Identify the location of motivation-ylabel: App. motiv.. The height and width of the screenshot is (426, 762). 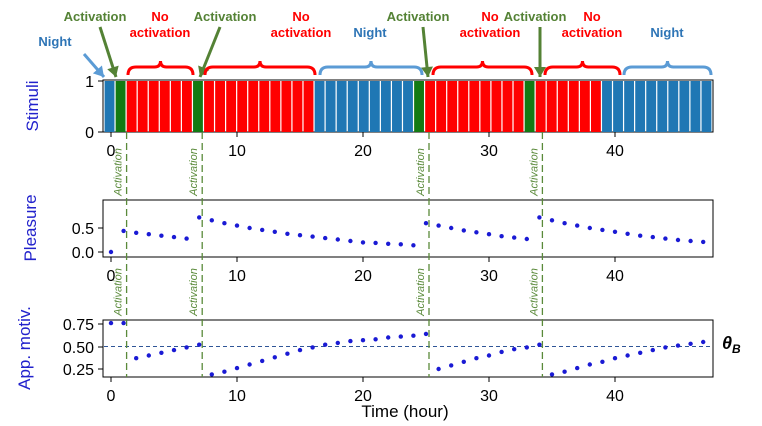
(24, 348).